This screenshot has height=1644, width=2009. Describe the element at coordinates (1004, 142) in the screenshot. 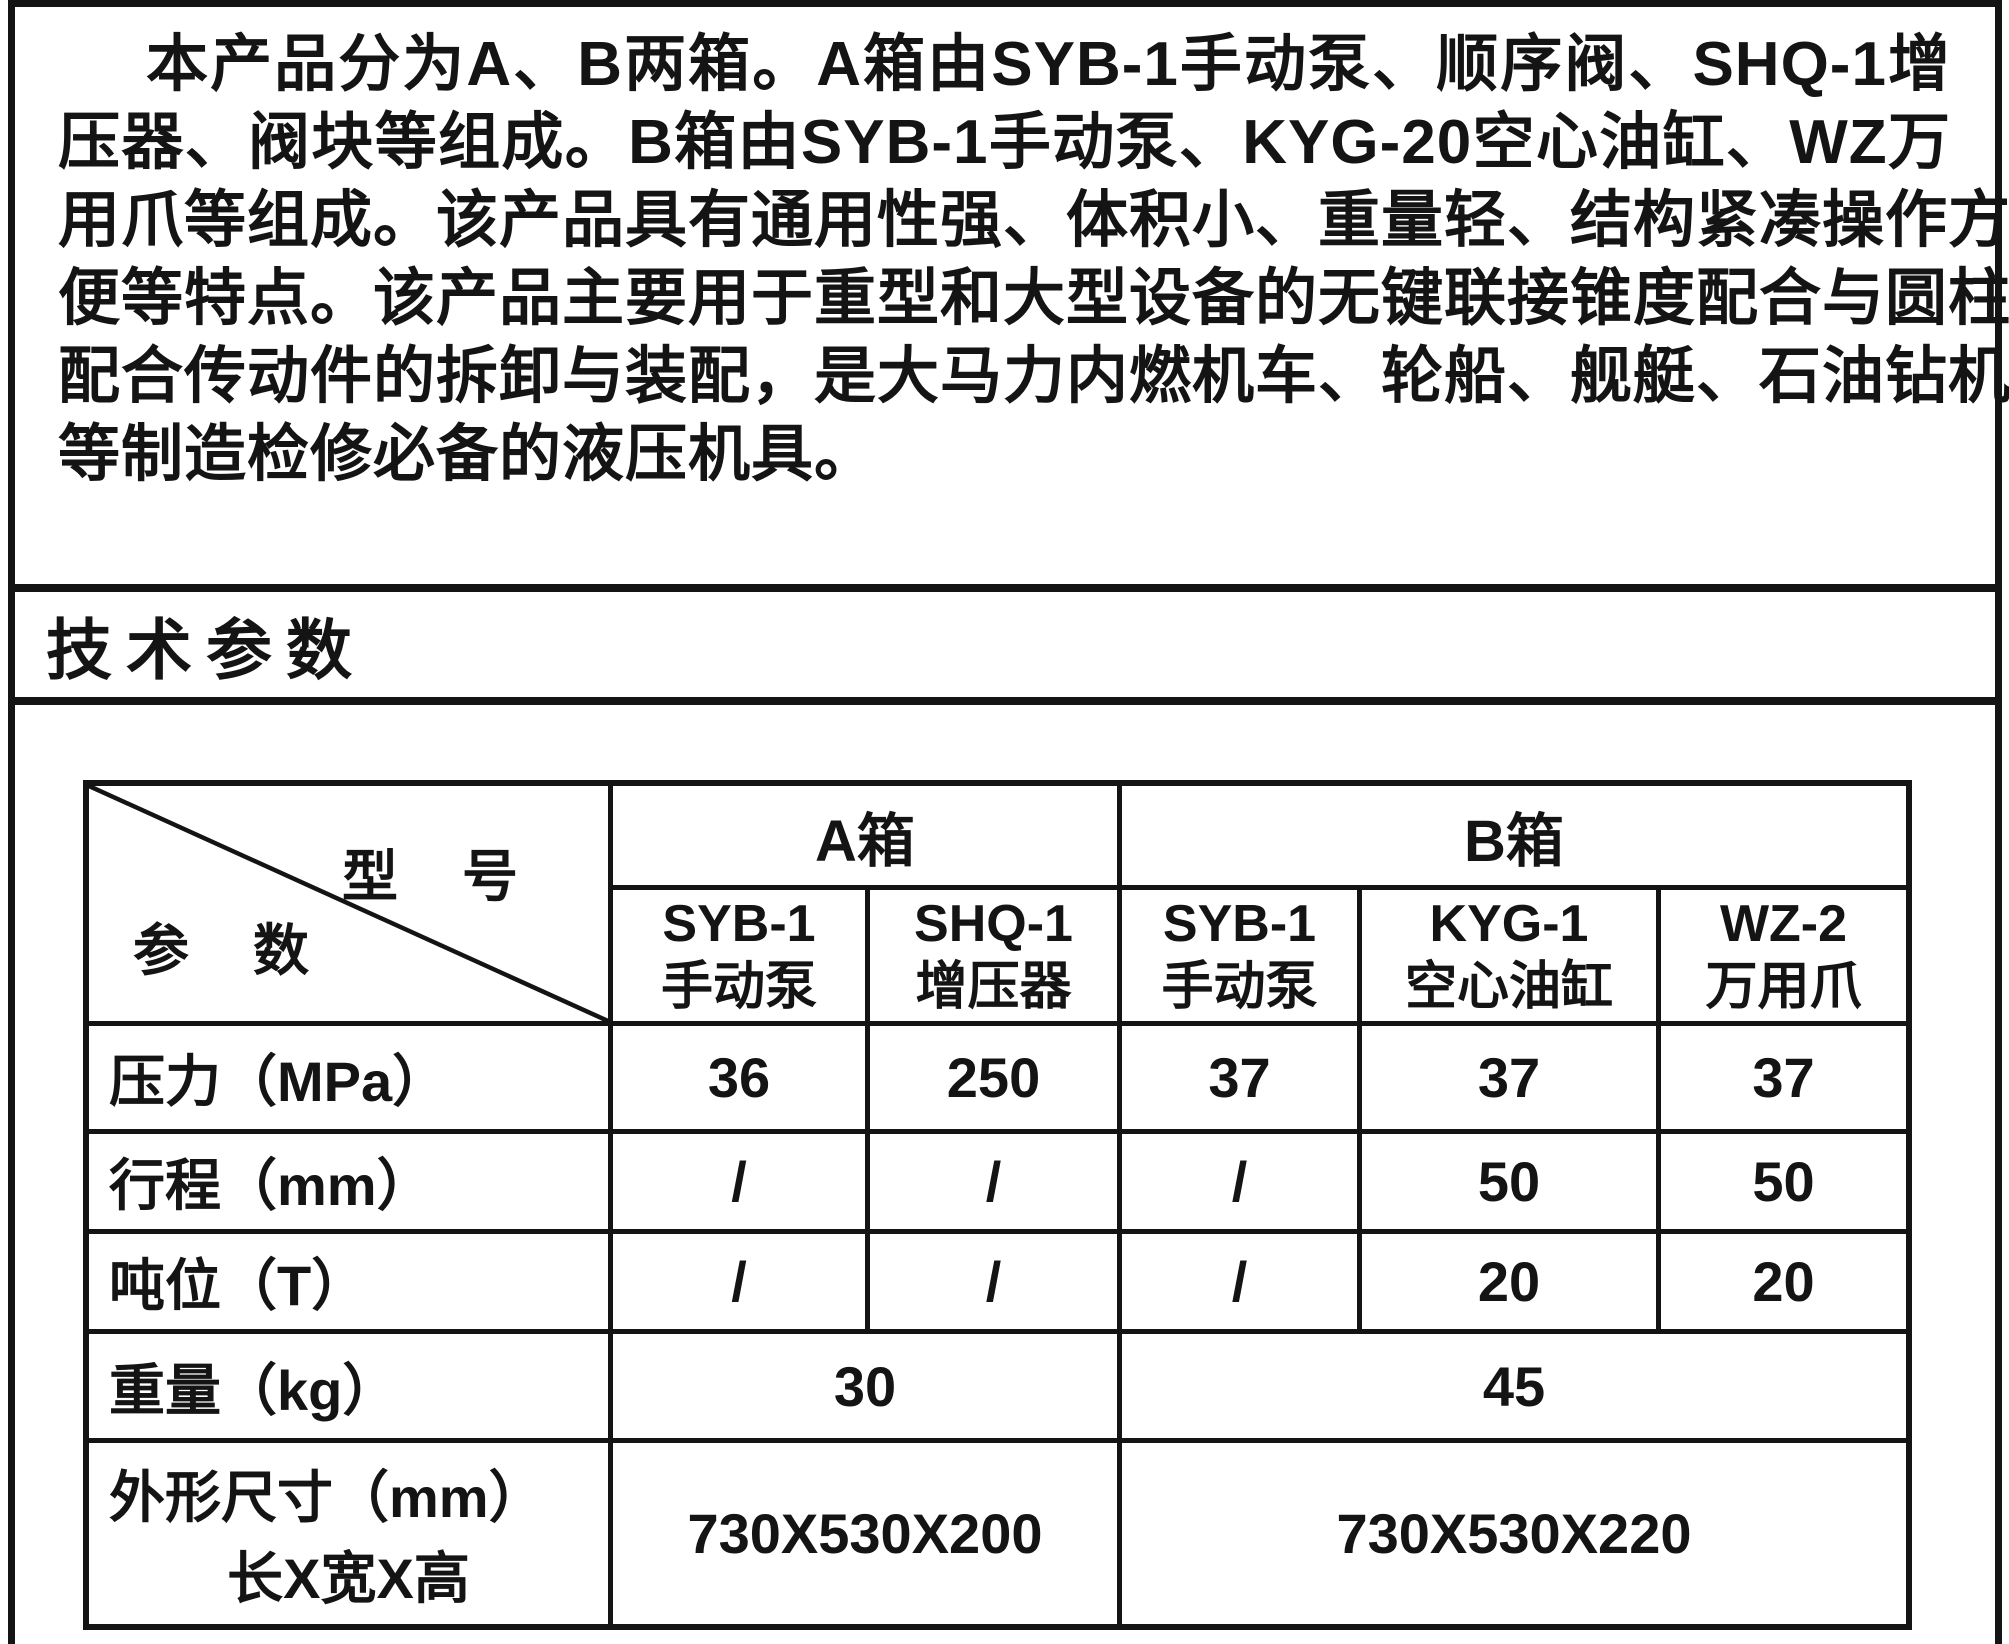

I see `intro-line-2: 压器、阀块等组成。B箱由SYB-1手动泵、KYG-20空心油缸、WZ万` at that location.